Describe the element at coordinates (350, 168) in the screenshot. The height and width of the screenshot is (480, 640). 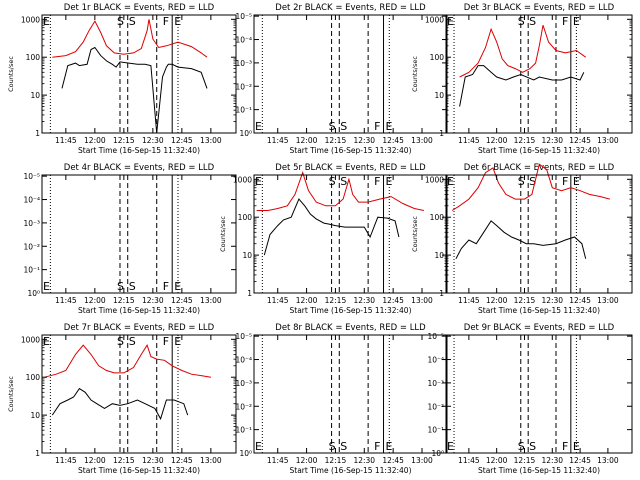
I see `panel-title: Det 5r BLACK = Events, RED = LLD` at that location.